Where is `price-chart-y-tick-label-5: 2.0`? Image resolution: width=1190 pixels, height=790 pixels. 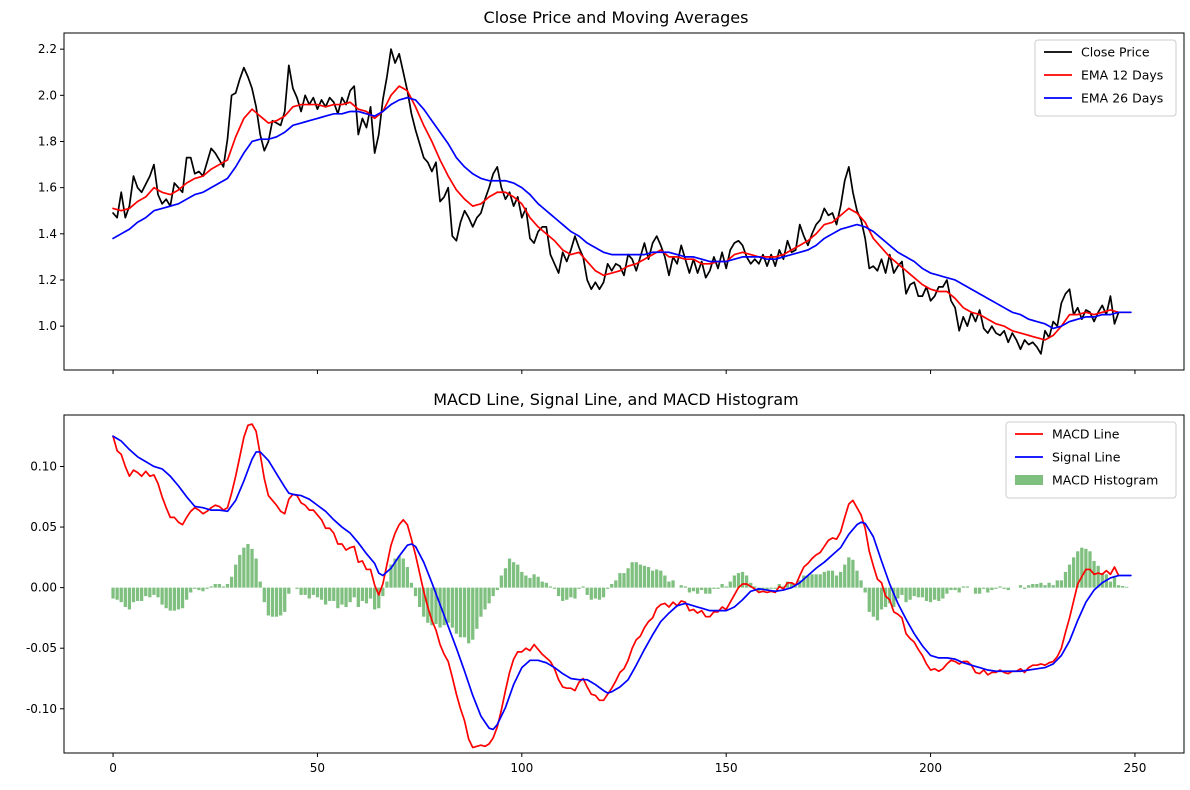 price-chart-y-tick-label-5: 2.0 is located at coordinates (47, 95).